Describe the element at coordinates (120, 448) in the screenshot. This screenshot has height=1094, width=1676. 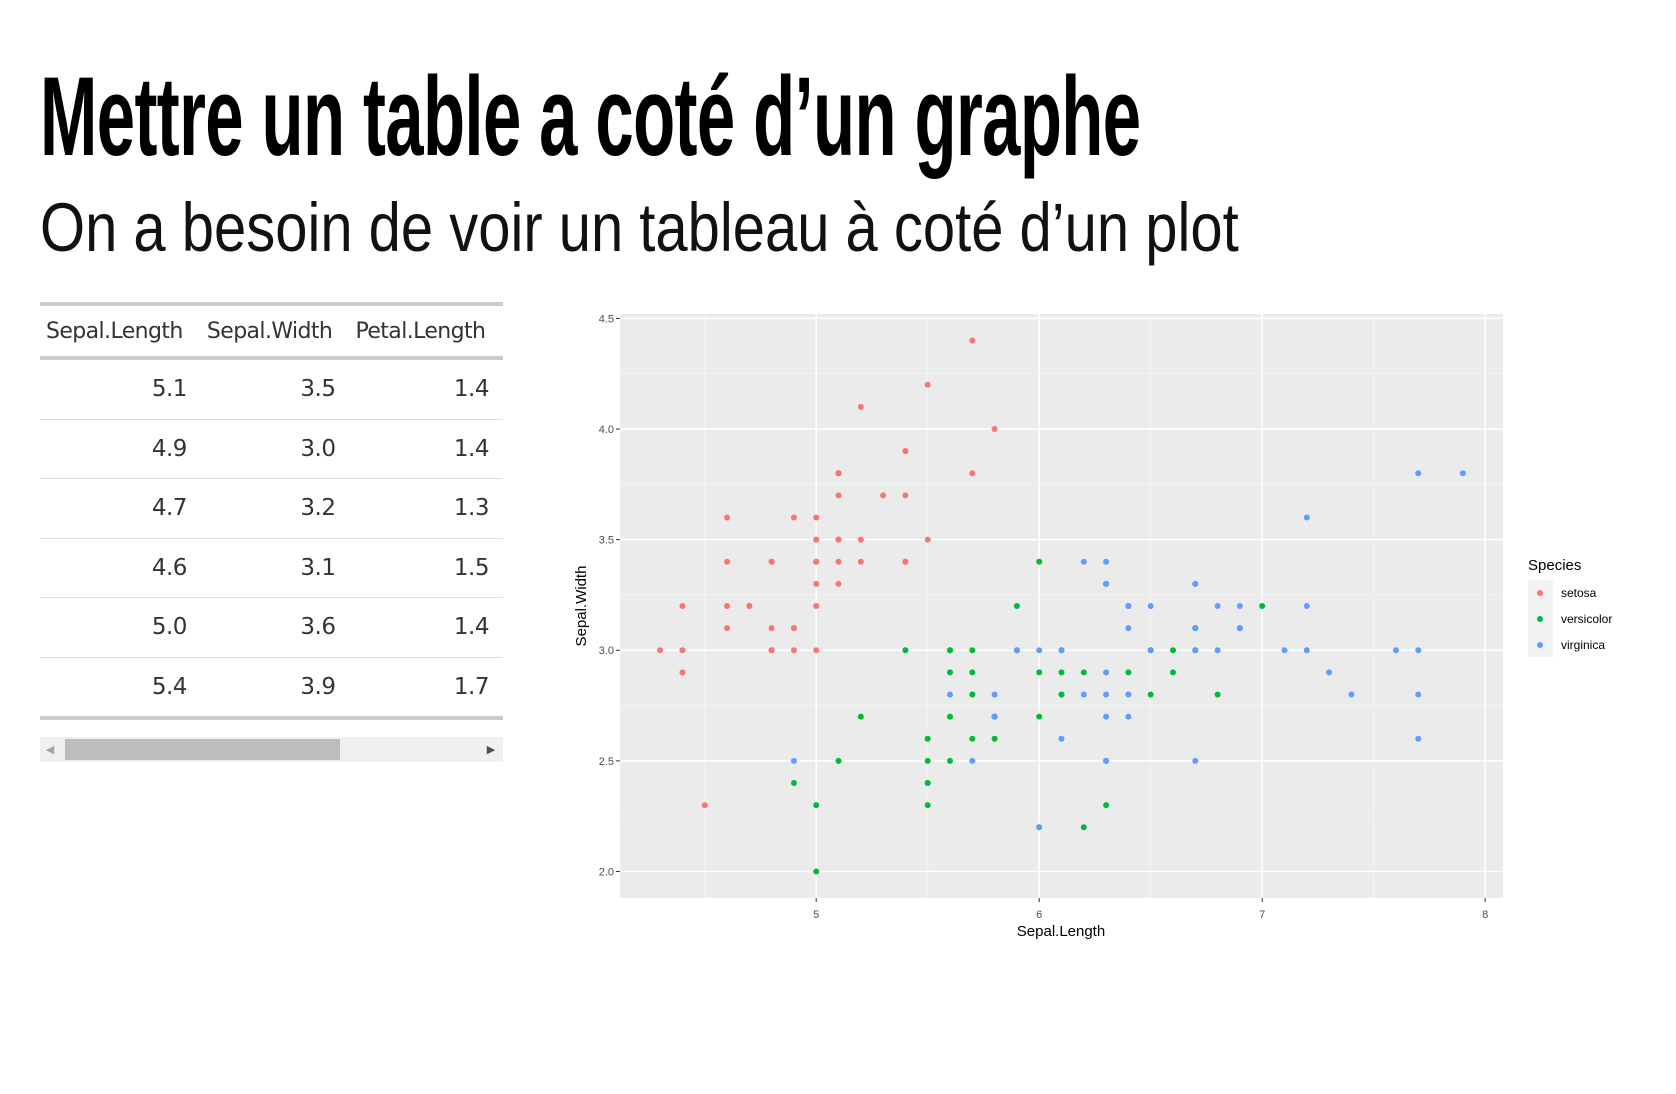
I see `table-cell: 4.9` at that location.